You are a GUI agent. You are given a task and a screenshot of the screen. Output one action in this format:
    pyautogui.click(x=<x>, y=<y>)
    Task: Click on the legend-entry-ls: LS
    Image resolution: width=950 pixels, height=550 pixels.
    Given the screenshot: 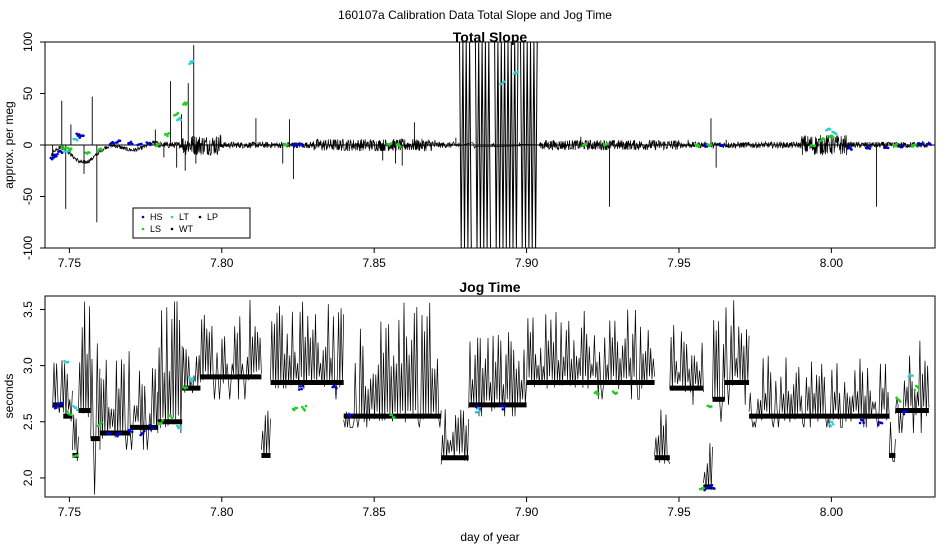 What is the action you would take?
    pyautogui.click(x=155, y=229)
    